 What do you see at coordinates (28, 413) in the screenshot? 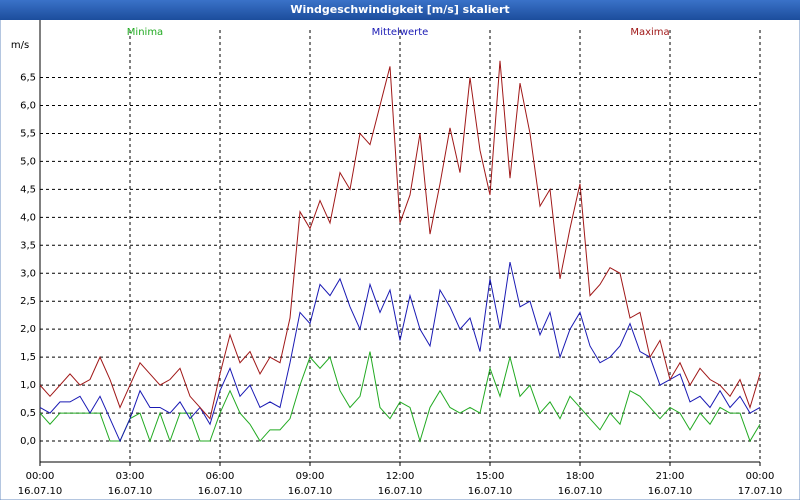
I see `y-tick-label: 0,5` at bounding box center [28, 413].